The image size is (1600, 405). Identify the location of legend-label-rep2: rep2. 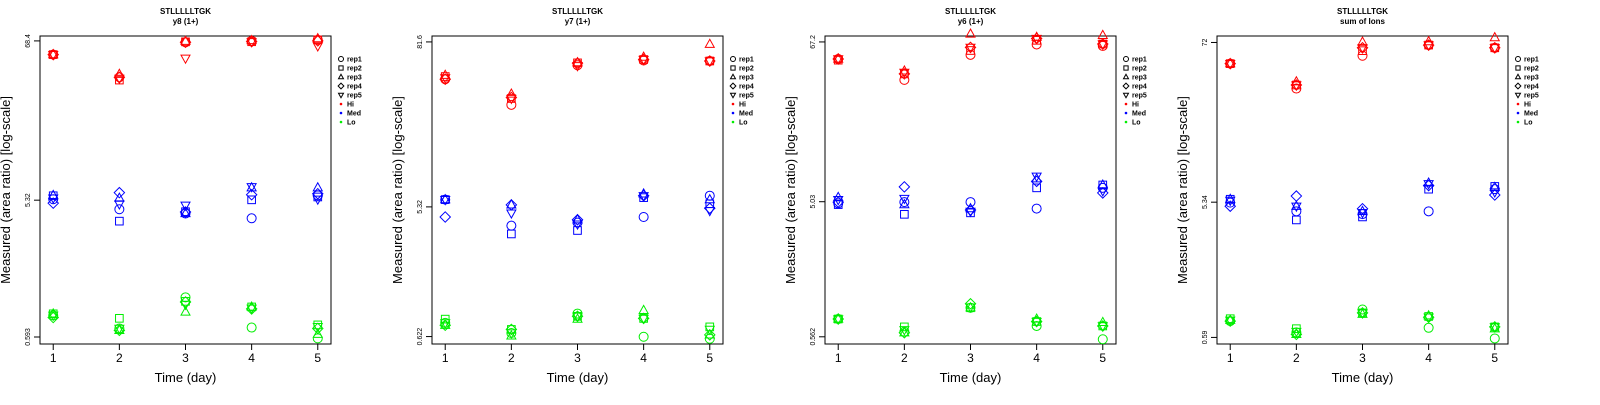
(1139, 69).